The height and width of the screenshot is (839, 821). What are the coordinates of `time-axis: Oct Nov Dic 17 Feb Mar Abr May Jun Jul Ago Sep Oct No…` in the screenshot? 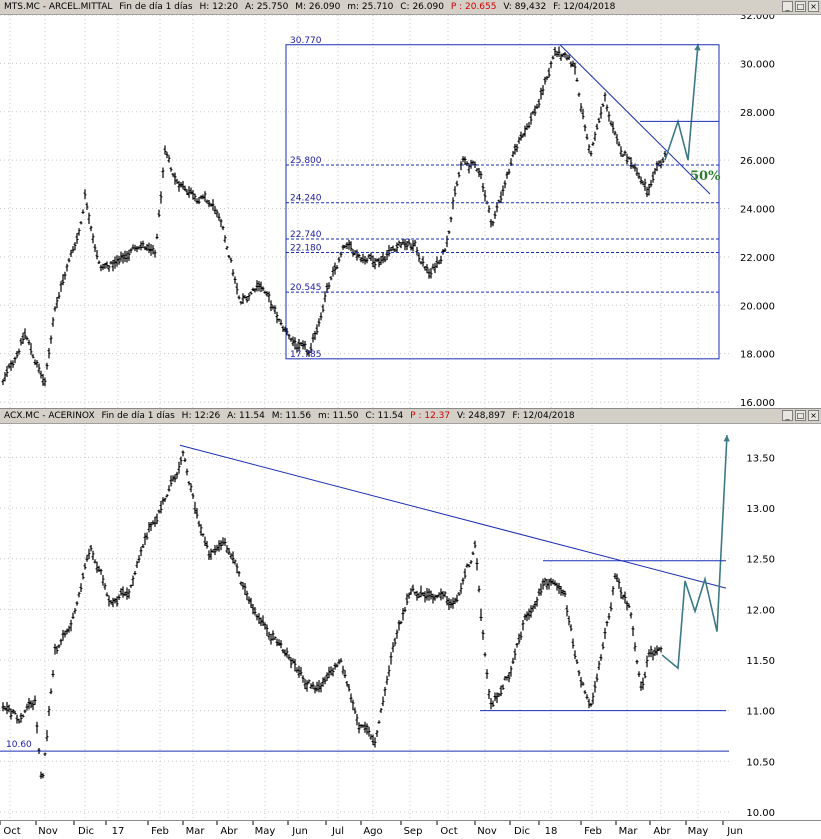 It's located at (410, 829).